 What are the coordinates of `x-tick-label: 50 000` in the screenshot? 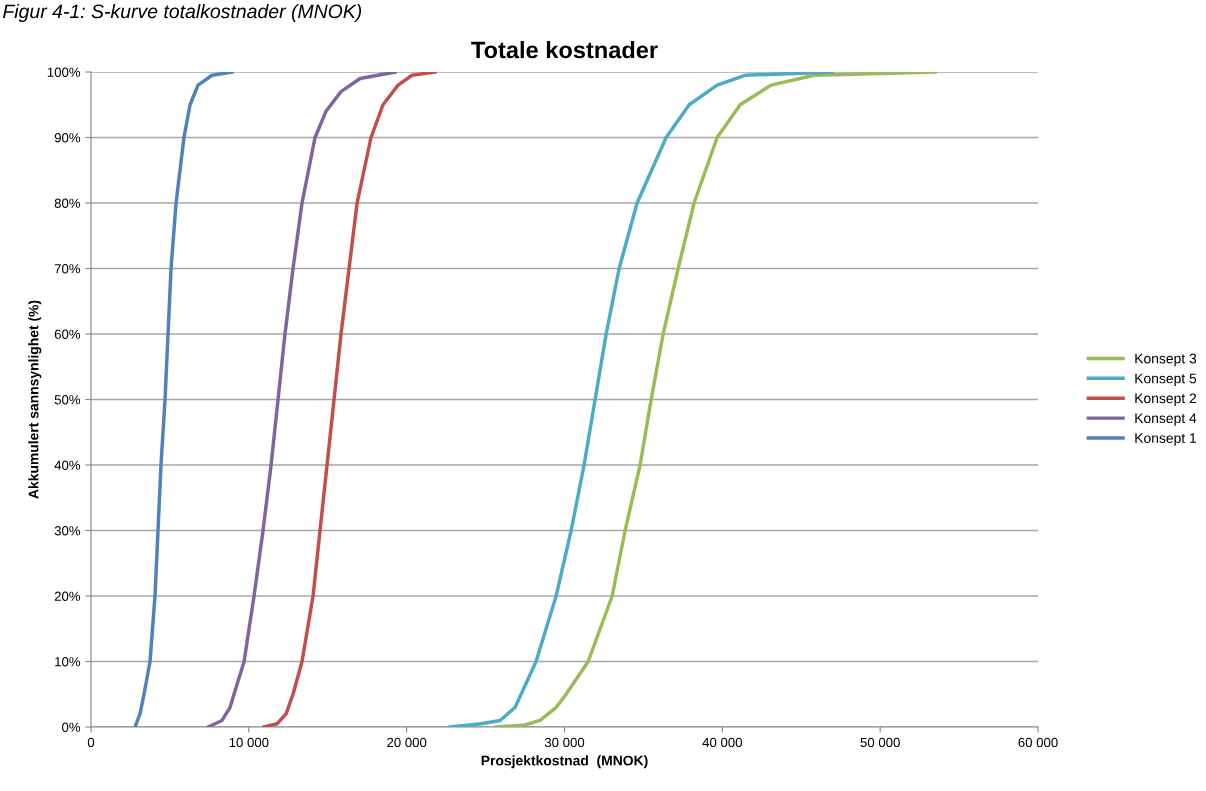 It's located at (880, 742).